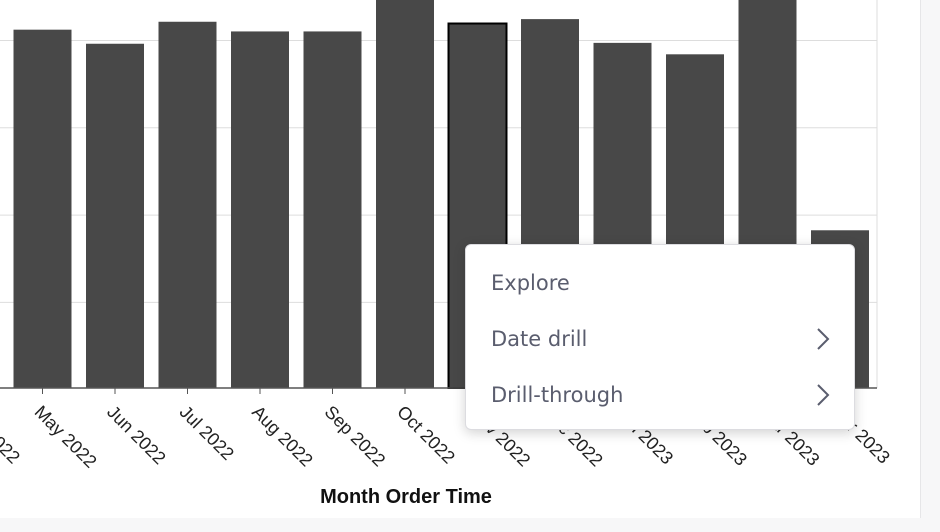 The height and width of the screenshot is (532, 940). Describe the element at coordinates (66, 437) in the screenshot. I see `x-tick-label: May 2022` at that location.